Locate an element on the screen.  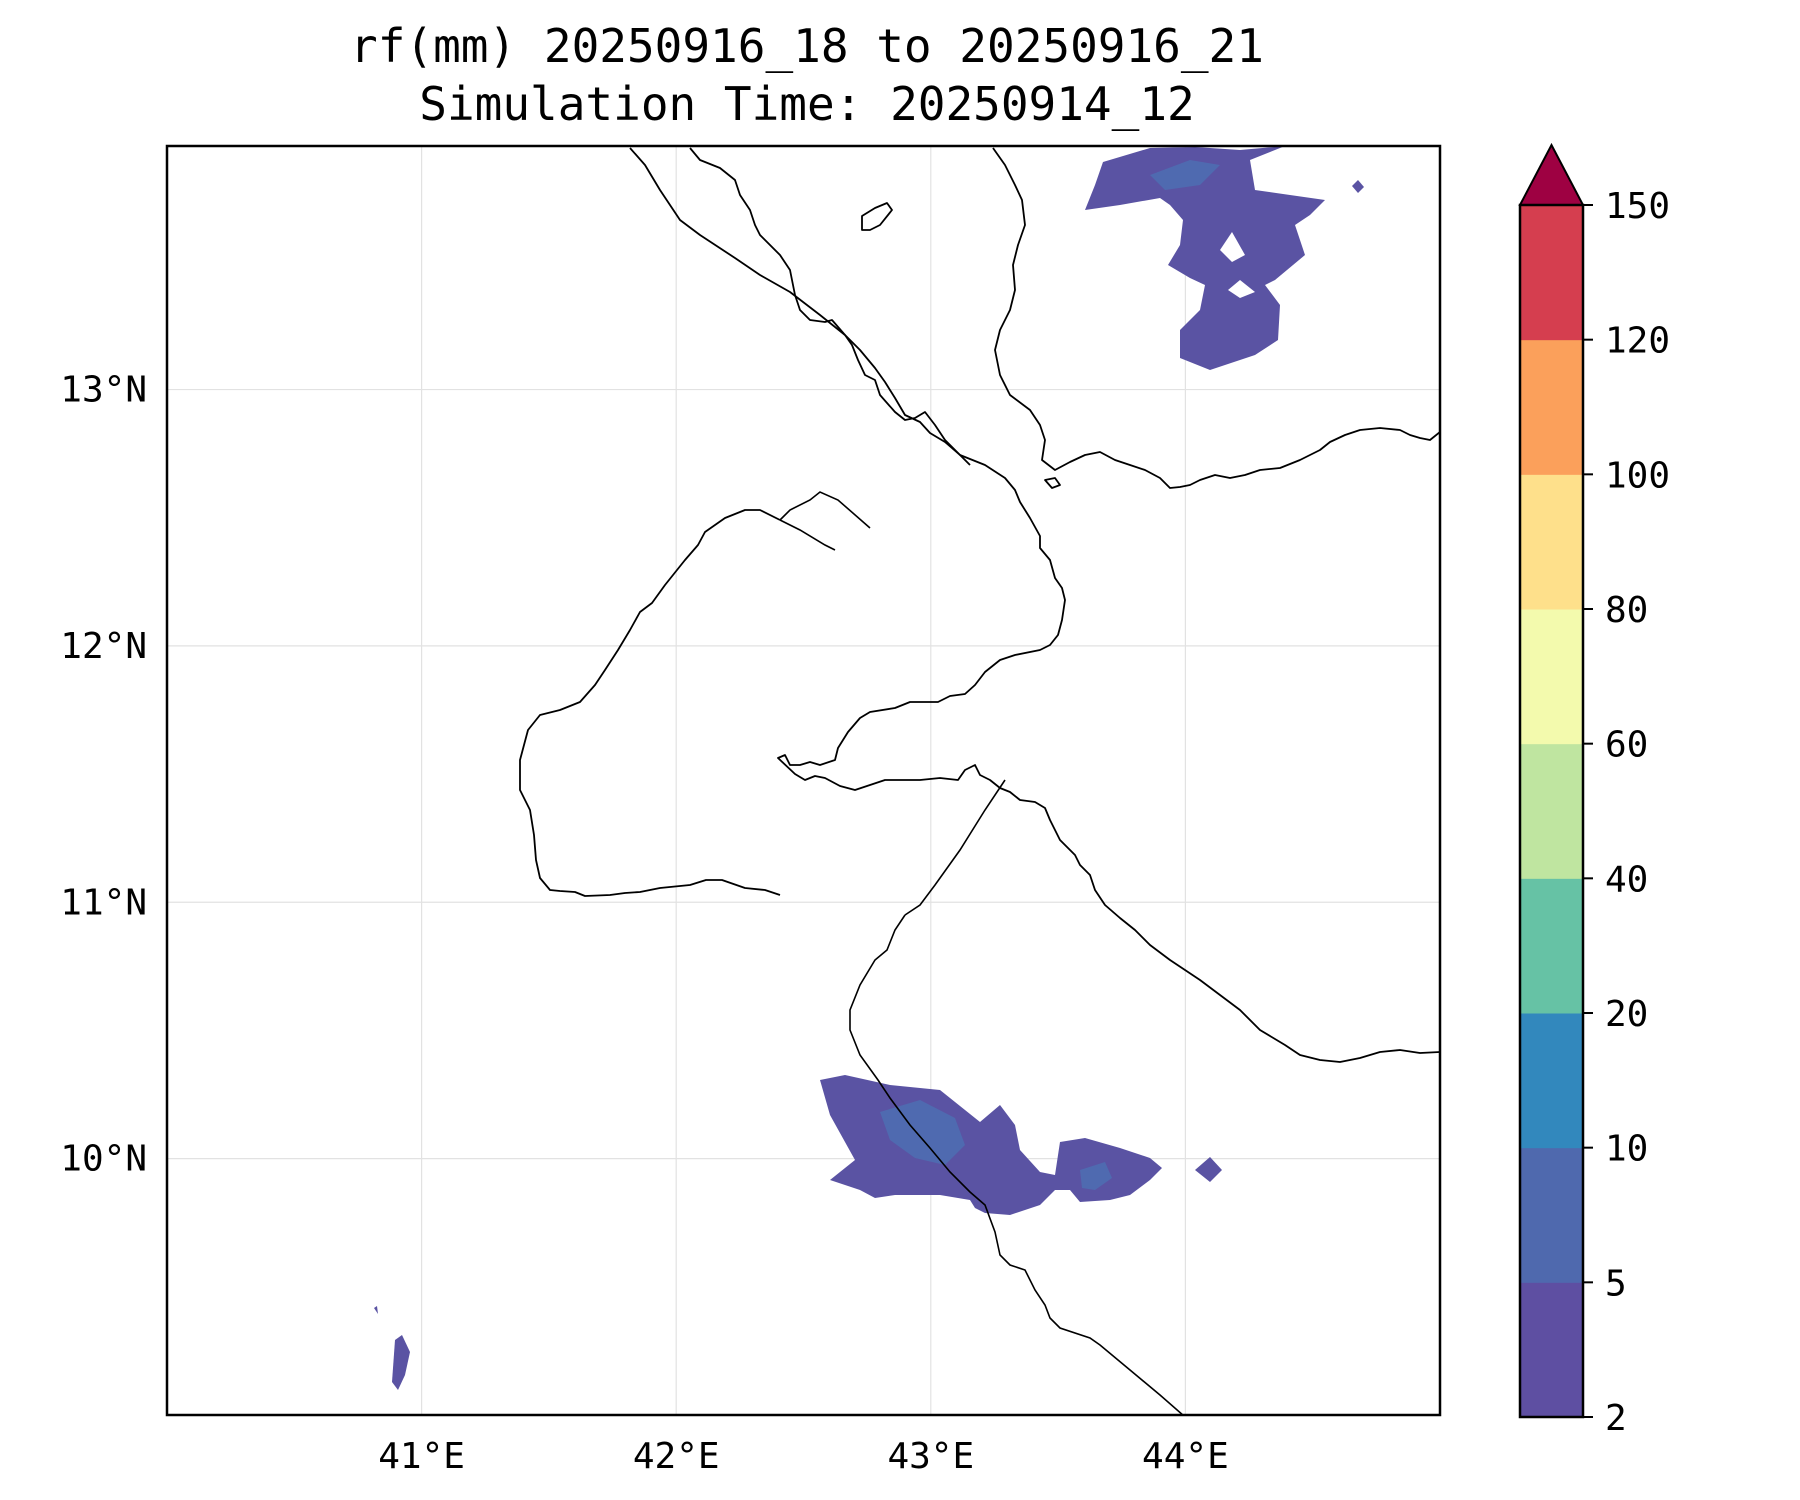
lon-tick-label: 43°E is located at coordinates (930, 1456).